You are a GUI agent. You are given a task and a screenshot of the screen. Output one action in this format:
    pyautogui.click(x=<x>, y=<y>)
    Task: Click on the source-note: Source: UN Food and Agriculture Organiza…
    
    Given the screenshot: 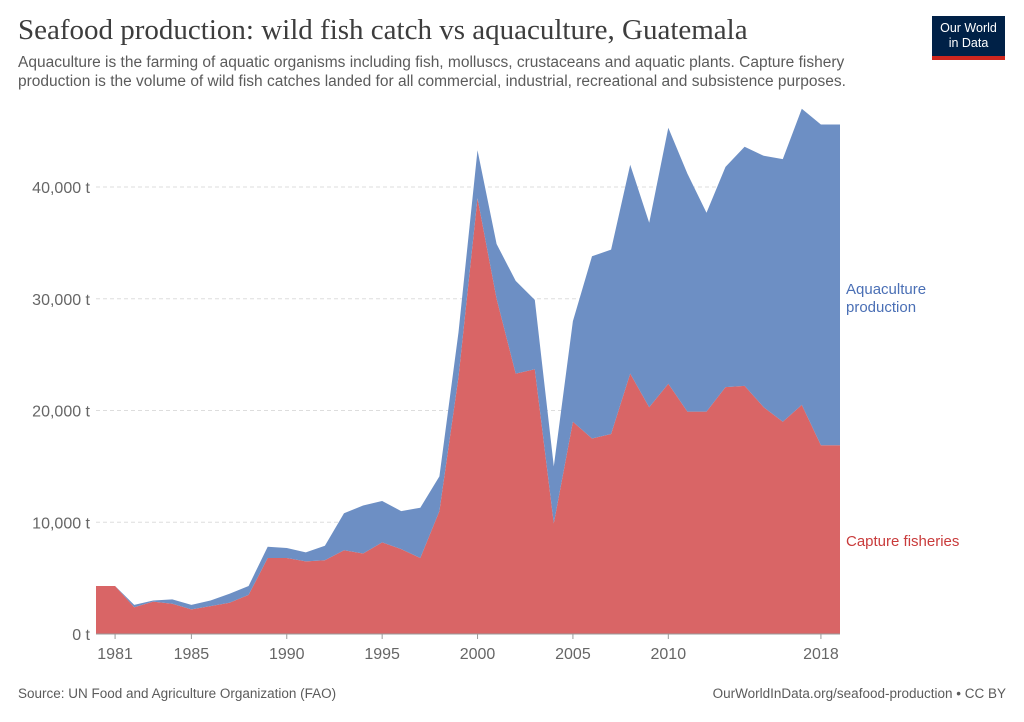 What is the action you would take?
    pyautogui.click(x=177, y=693)
    